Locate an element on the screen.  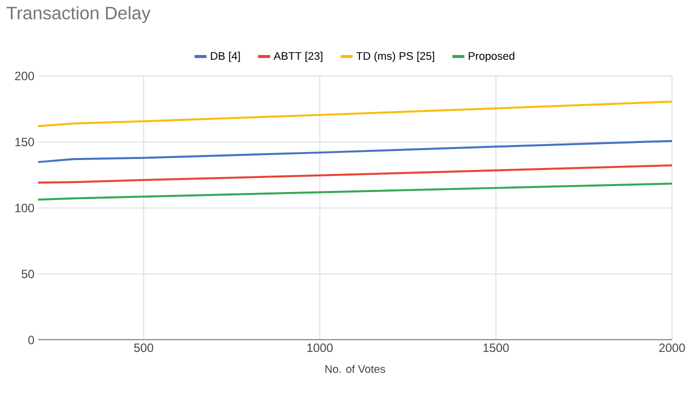
x-axis-title: No. of Votes is located at coordinates (355, 368).